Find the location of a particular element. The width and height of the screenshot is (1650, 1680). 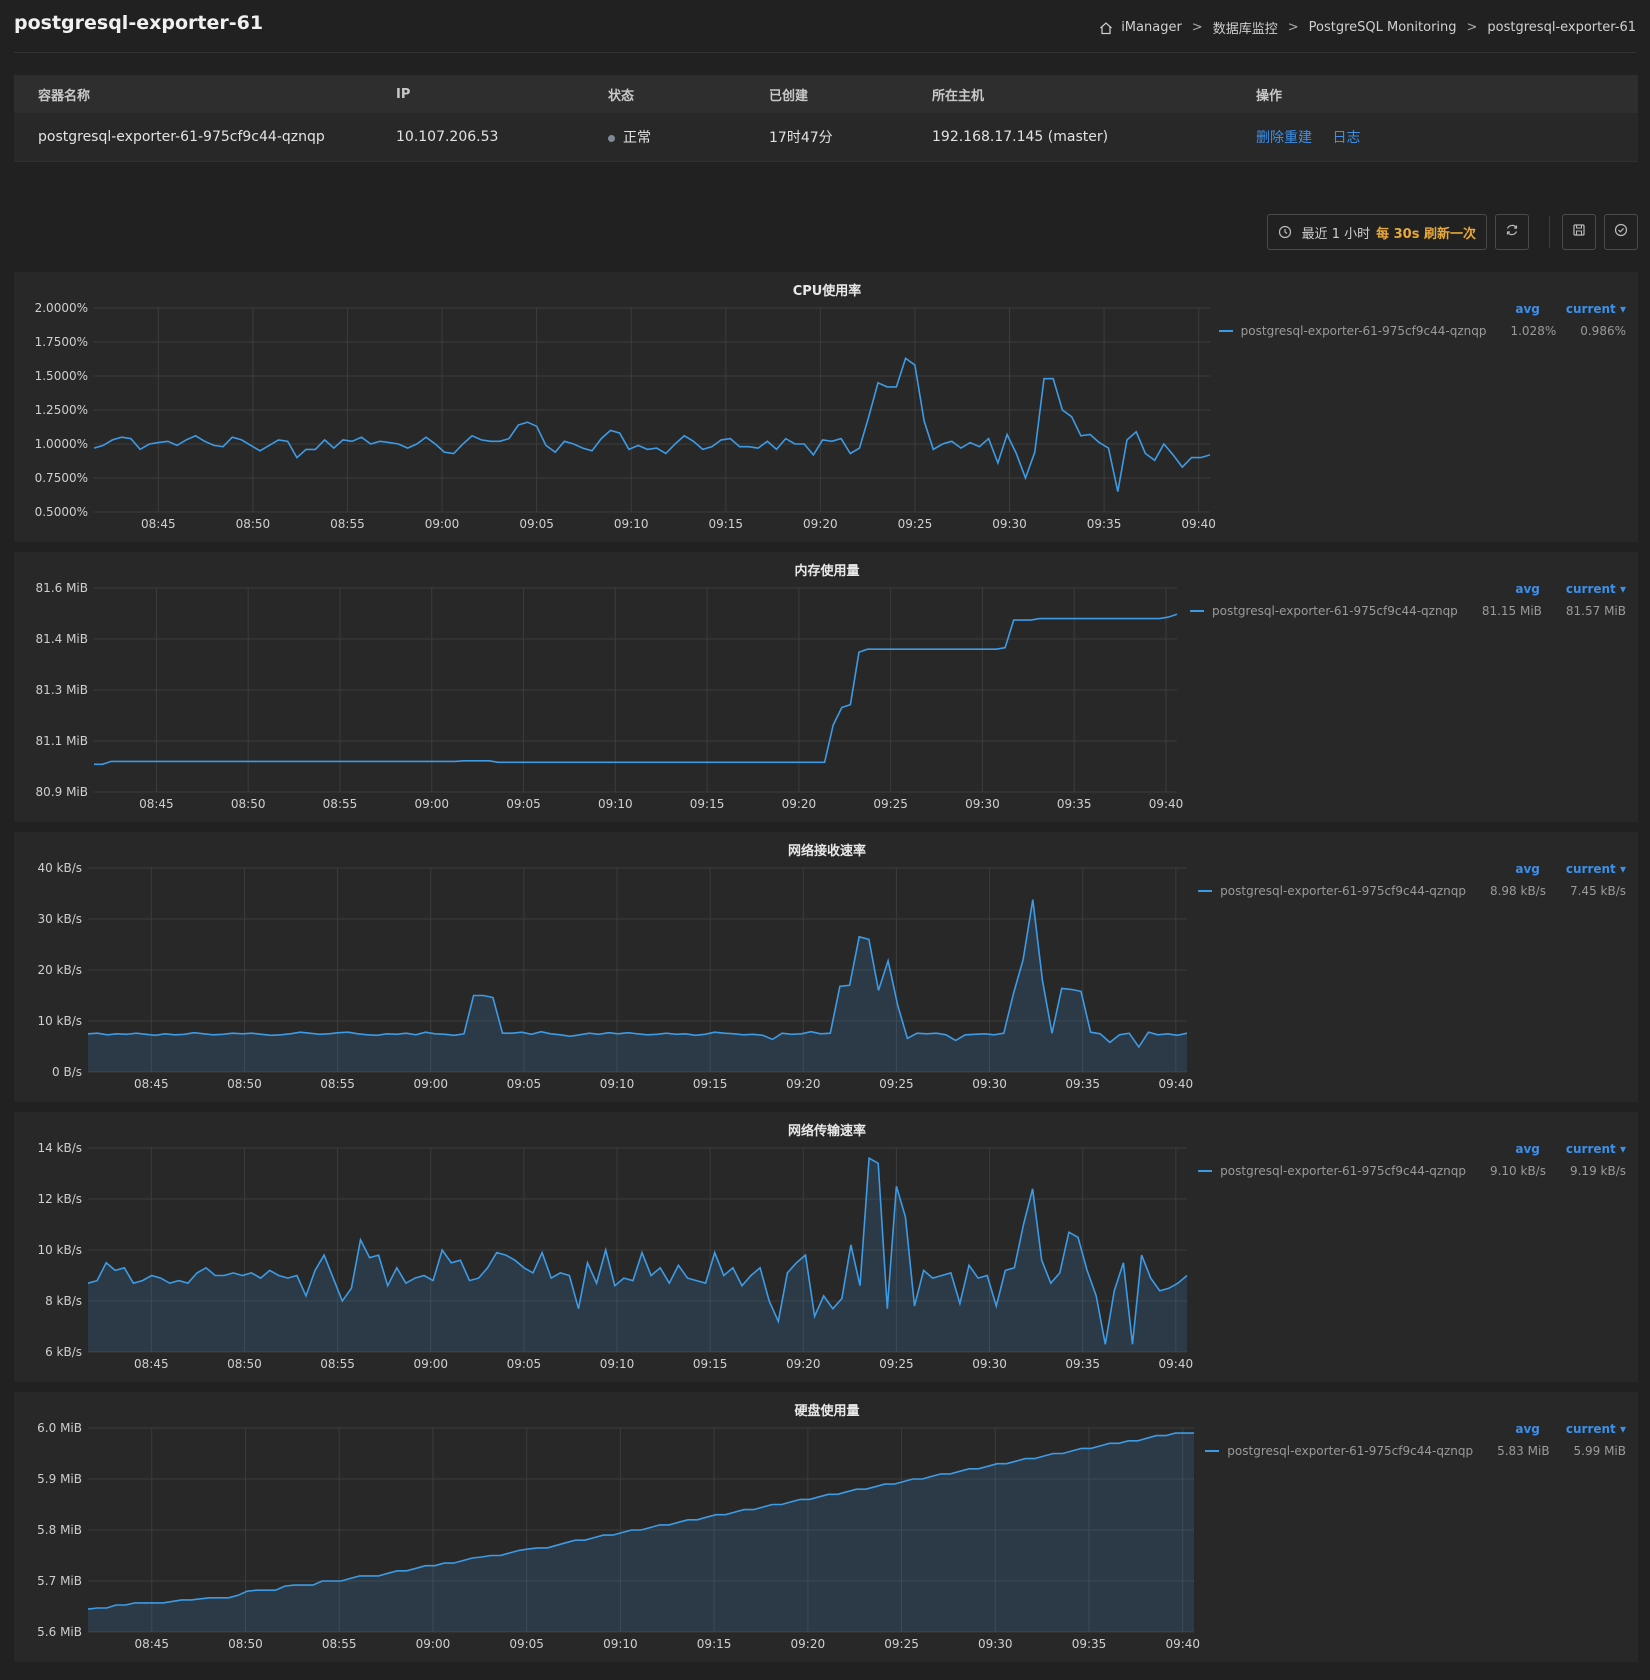

chart-title: 网络传输速率 is located at coordinates (826, 1131).